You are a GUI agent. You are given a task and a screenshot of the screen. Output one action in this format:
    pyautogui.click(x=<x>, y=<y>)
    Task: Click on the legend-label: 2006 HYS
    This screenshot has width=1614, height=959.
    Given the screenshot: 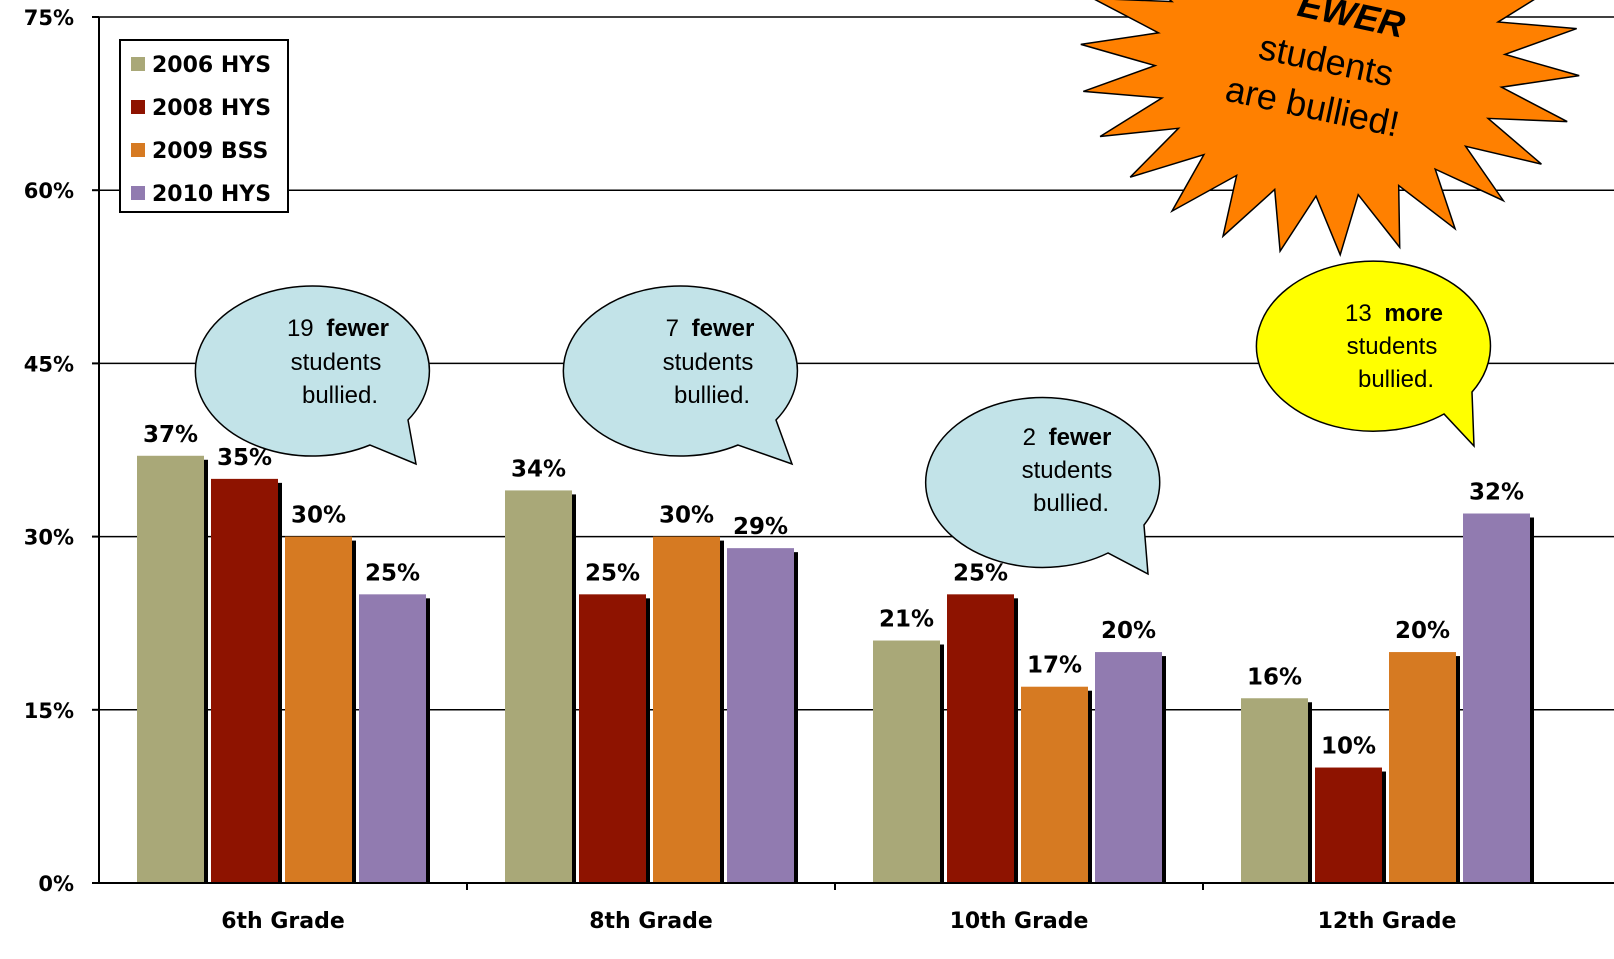 What is the action you would take?
    pyautogui.click(x=211, y=65)
    